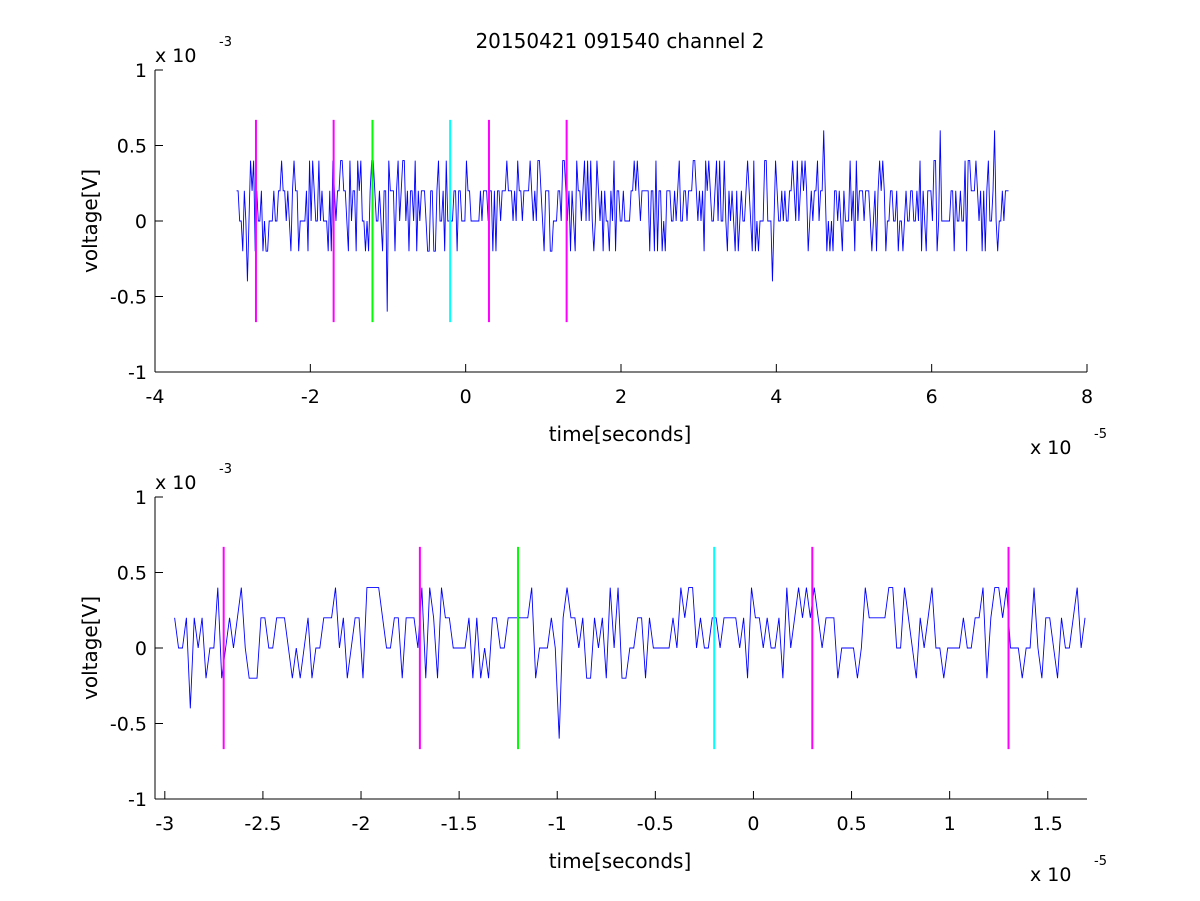 The image size is (1200, 901). What do you see at coordinates (137, 800) in the screenshot?
I see `bottom-y-tick-label: -1` at bounding box center [137, 800].